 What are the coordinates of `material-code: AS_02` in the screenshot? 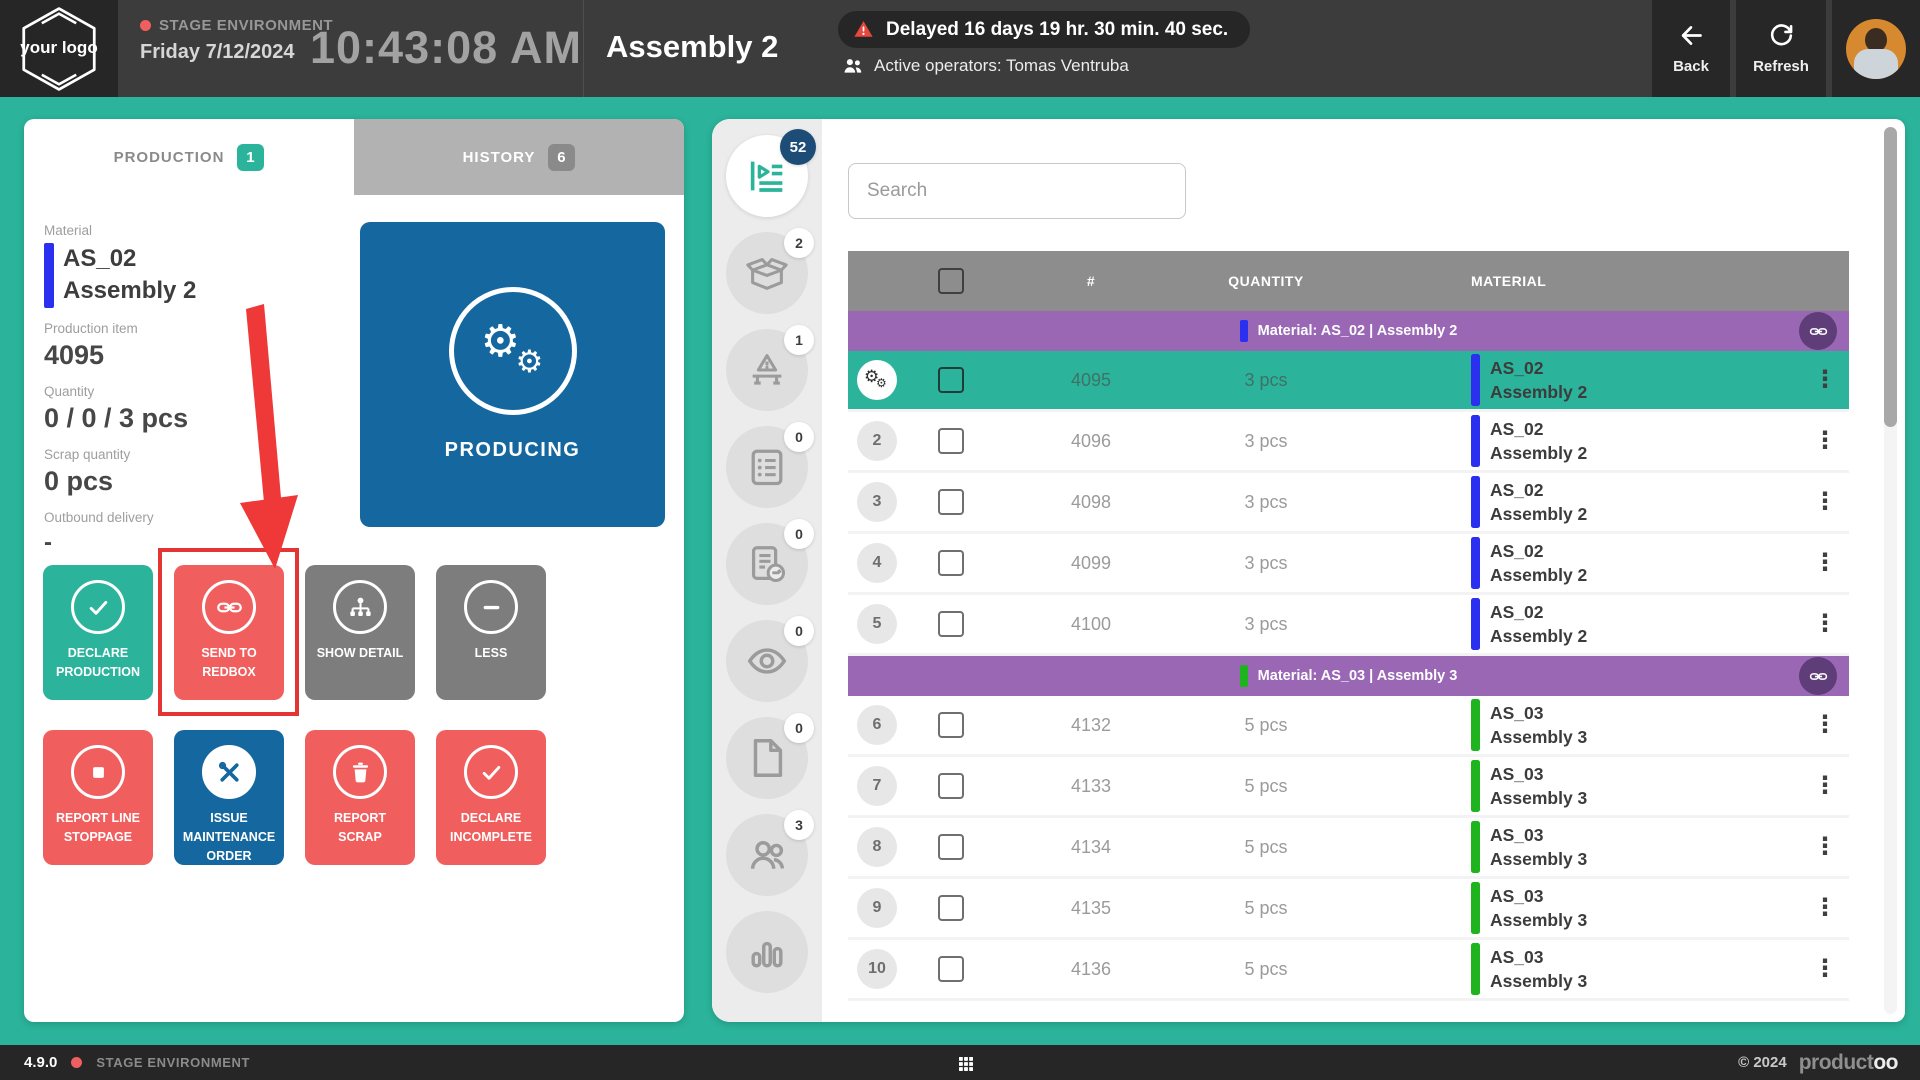 It's located at (100, 258).